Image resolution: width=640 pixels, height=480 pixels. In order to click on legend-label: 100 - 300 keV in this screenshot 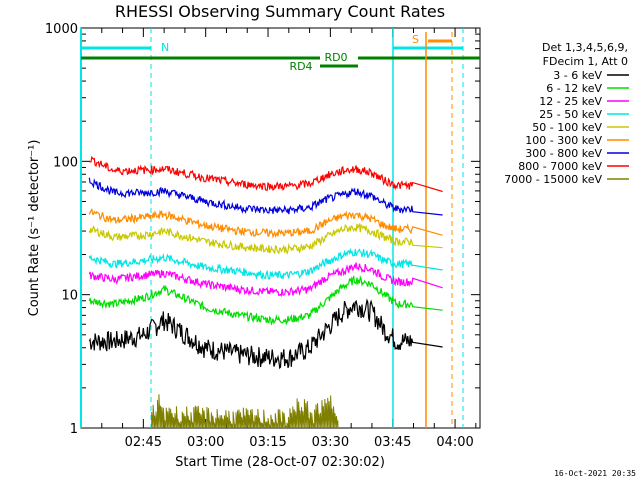, I will do `click(563, 140)`.